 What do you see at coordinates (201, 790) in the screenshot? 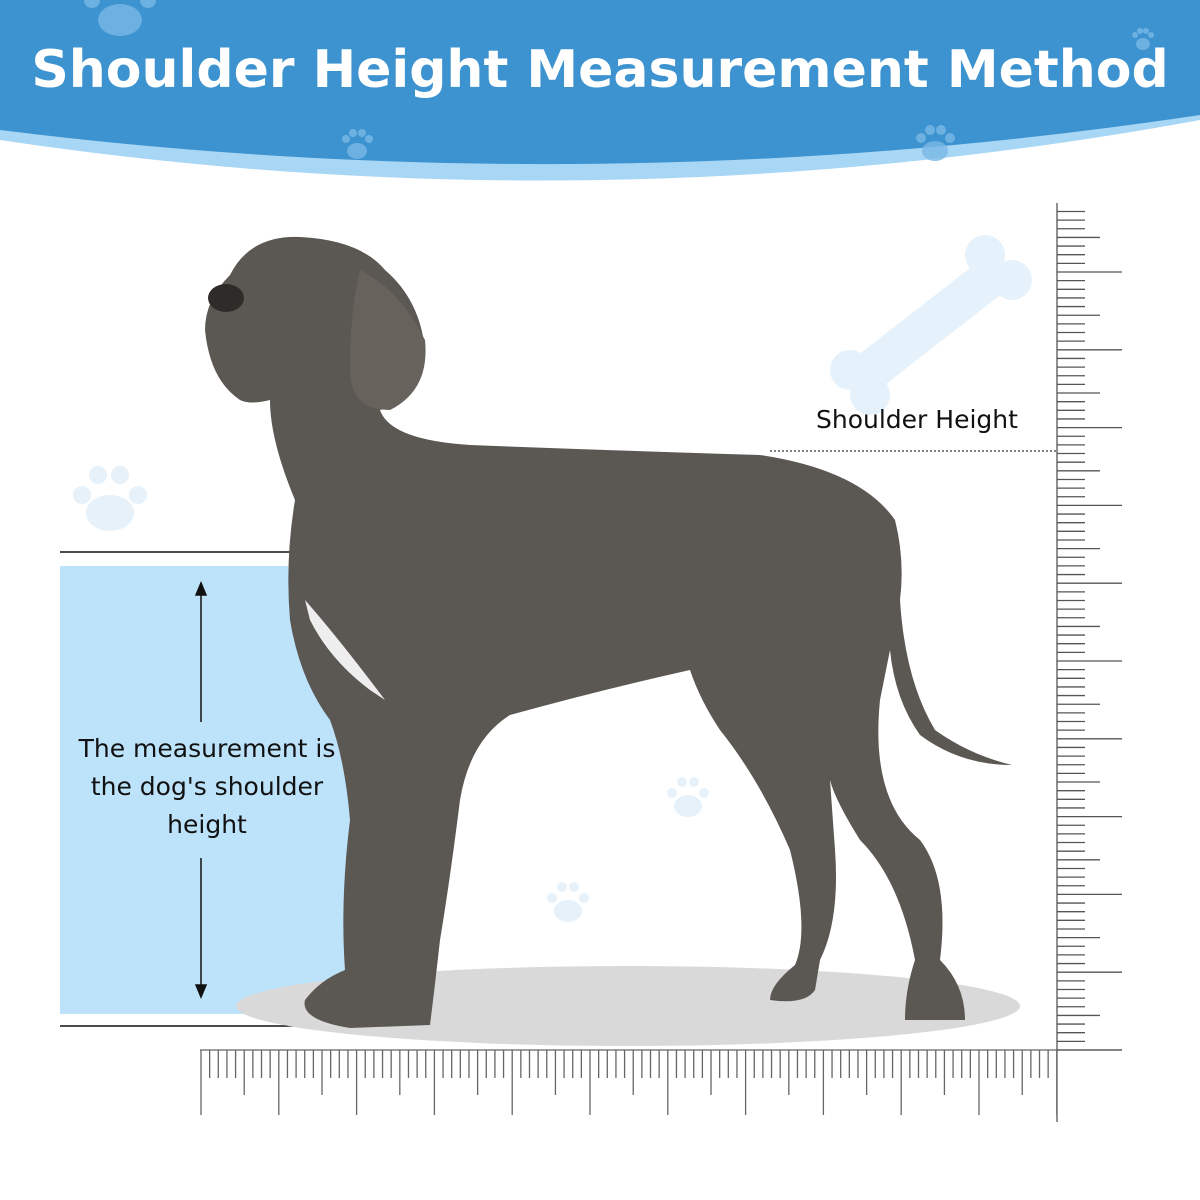
I see `double-arrow-icon` at bounding box center [201, 790].